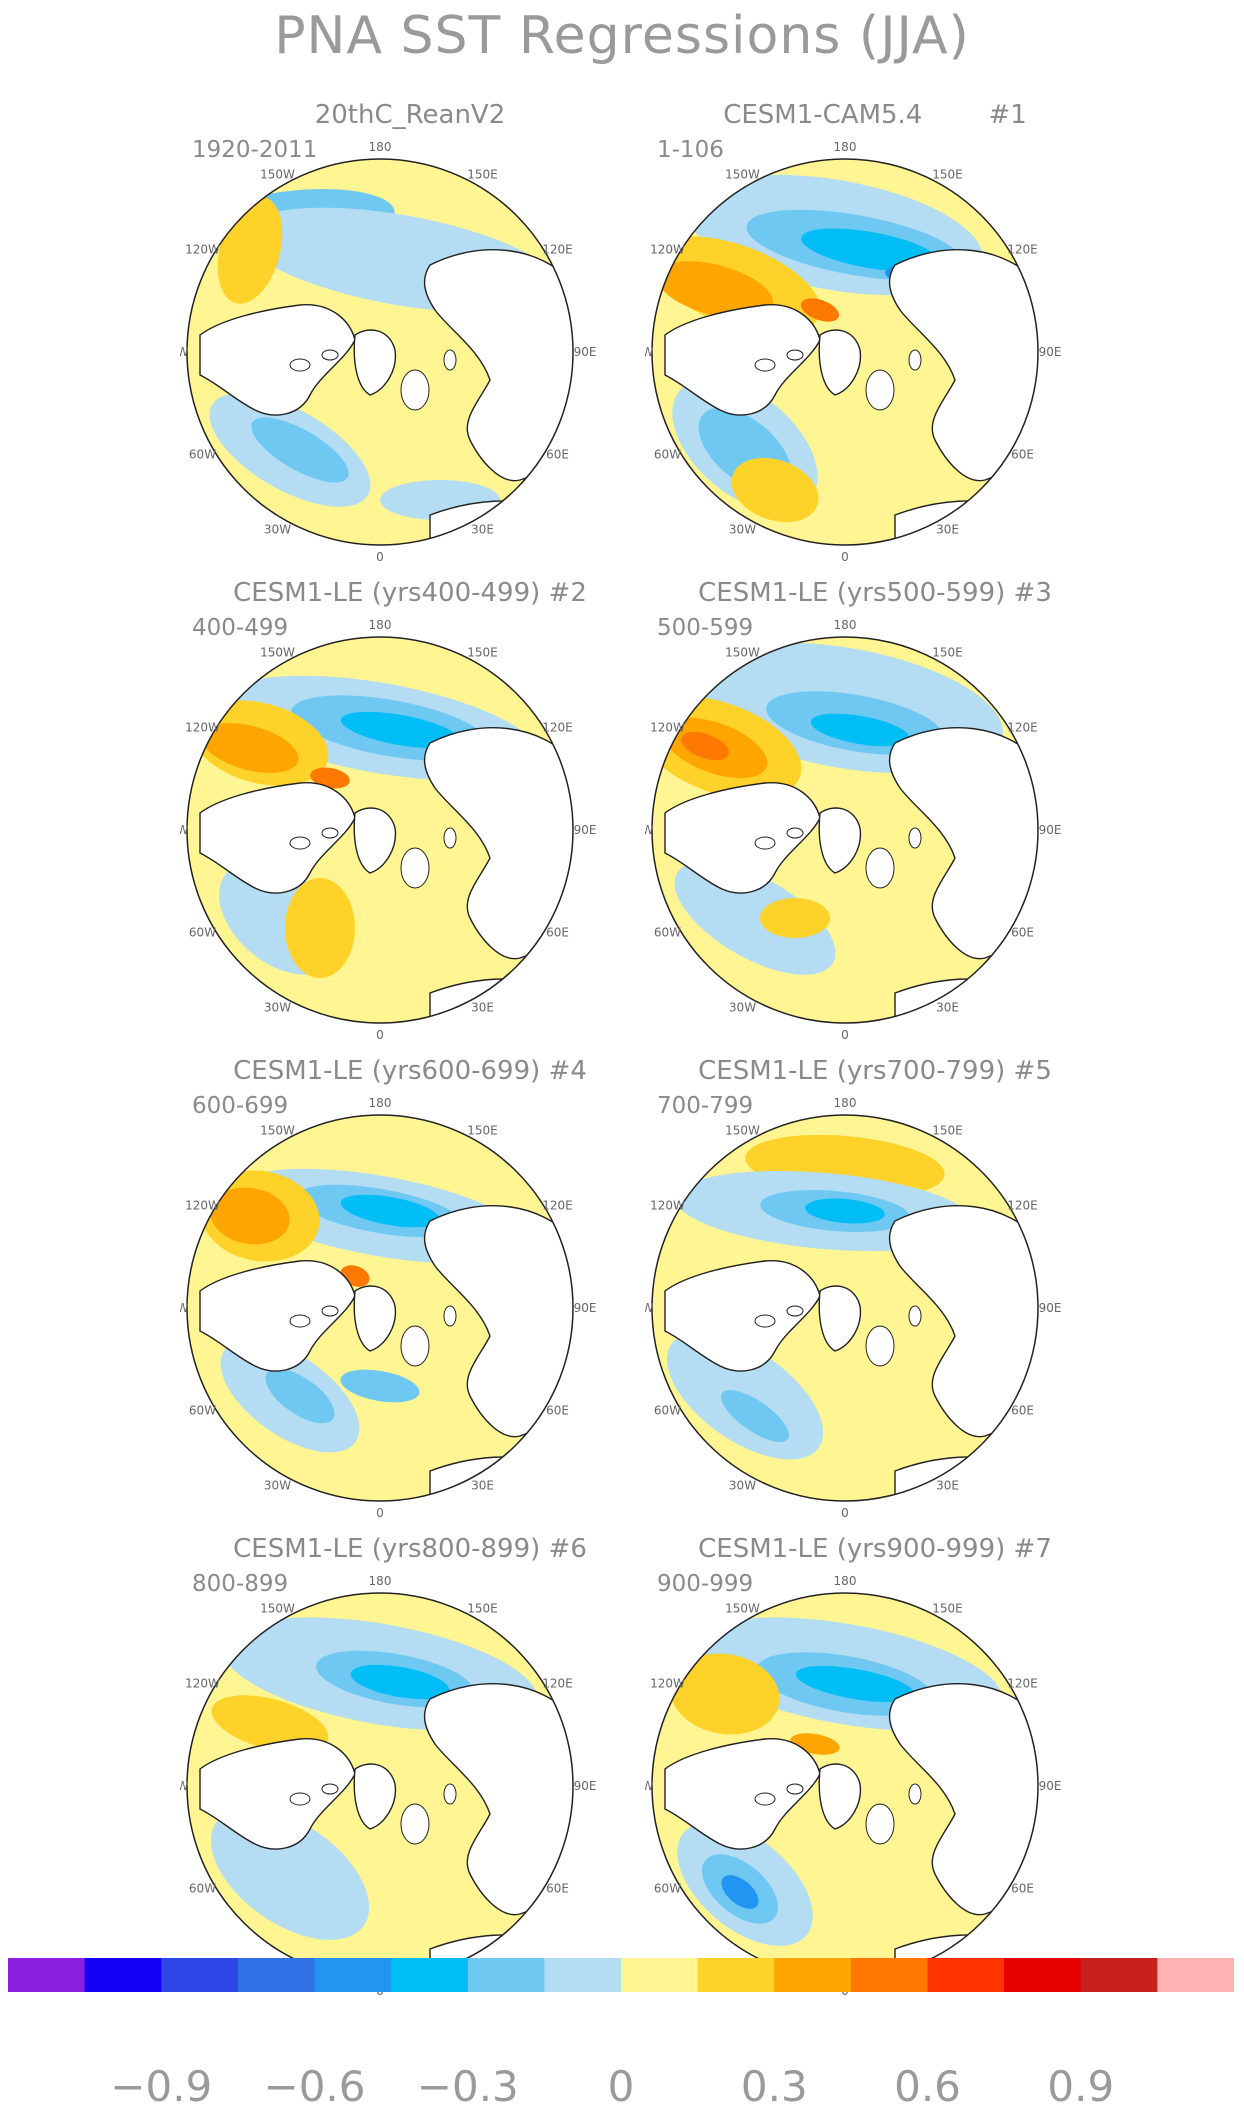  What do you see at coordinates (927, 2086) in the screenshot?
I see `colorbar-tick-label: 0.6` at bounding box center [927, 2086].